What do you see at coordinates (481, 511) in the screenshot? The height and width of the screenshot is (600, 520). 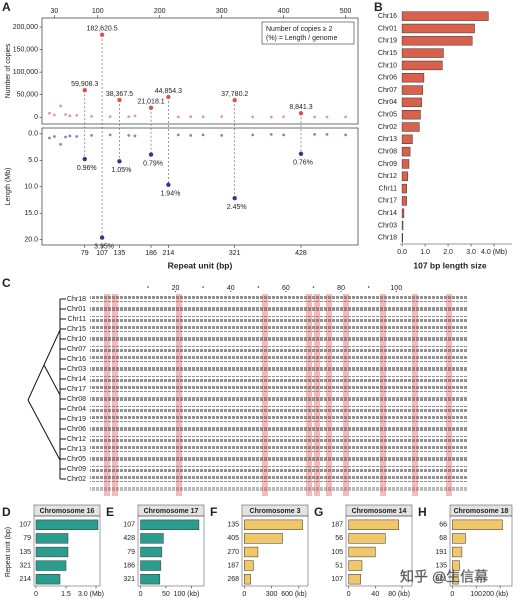 I see `facet-title: Chromosome 18` at bounding box center [481, 511].